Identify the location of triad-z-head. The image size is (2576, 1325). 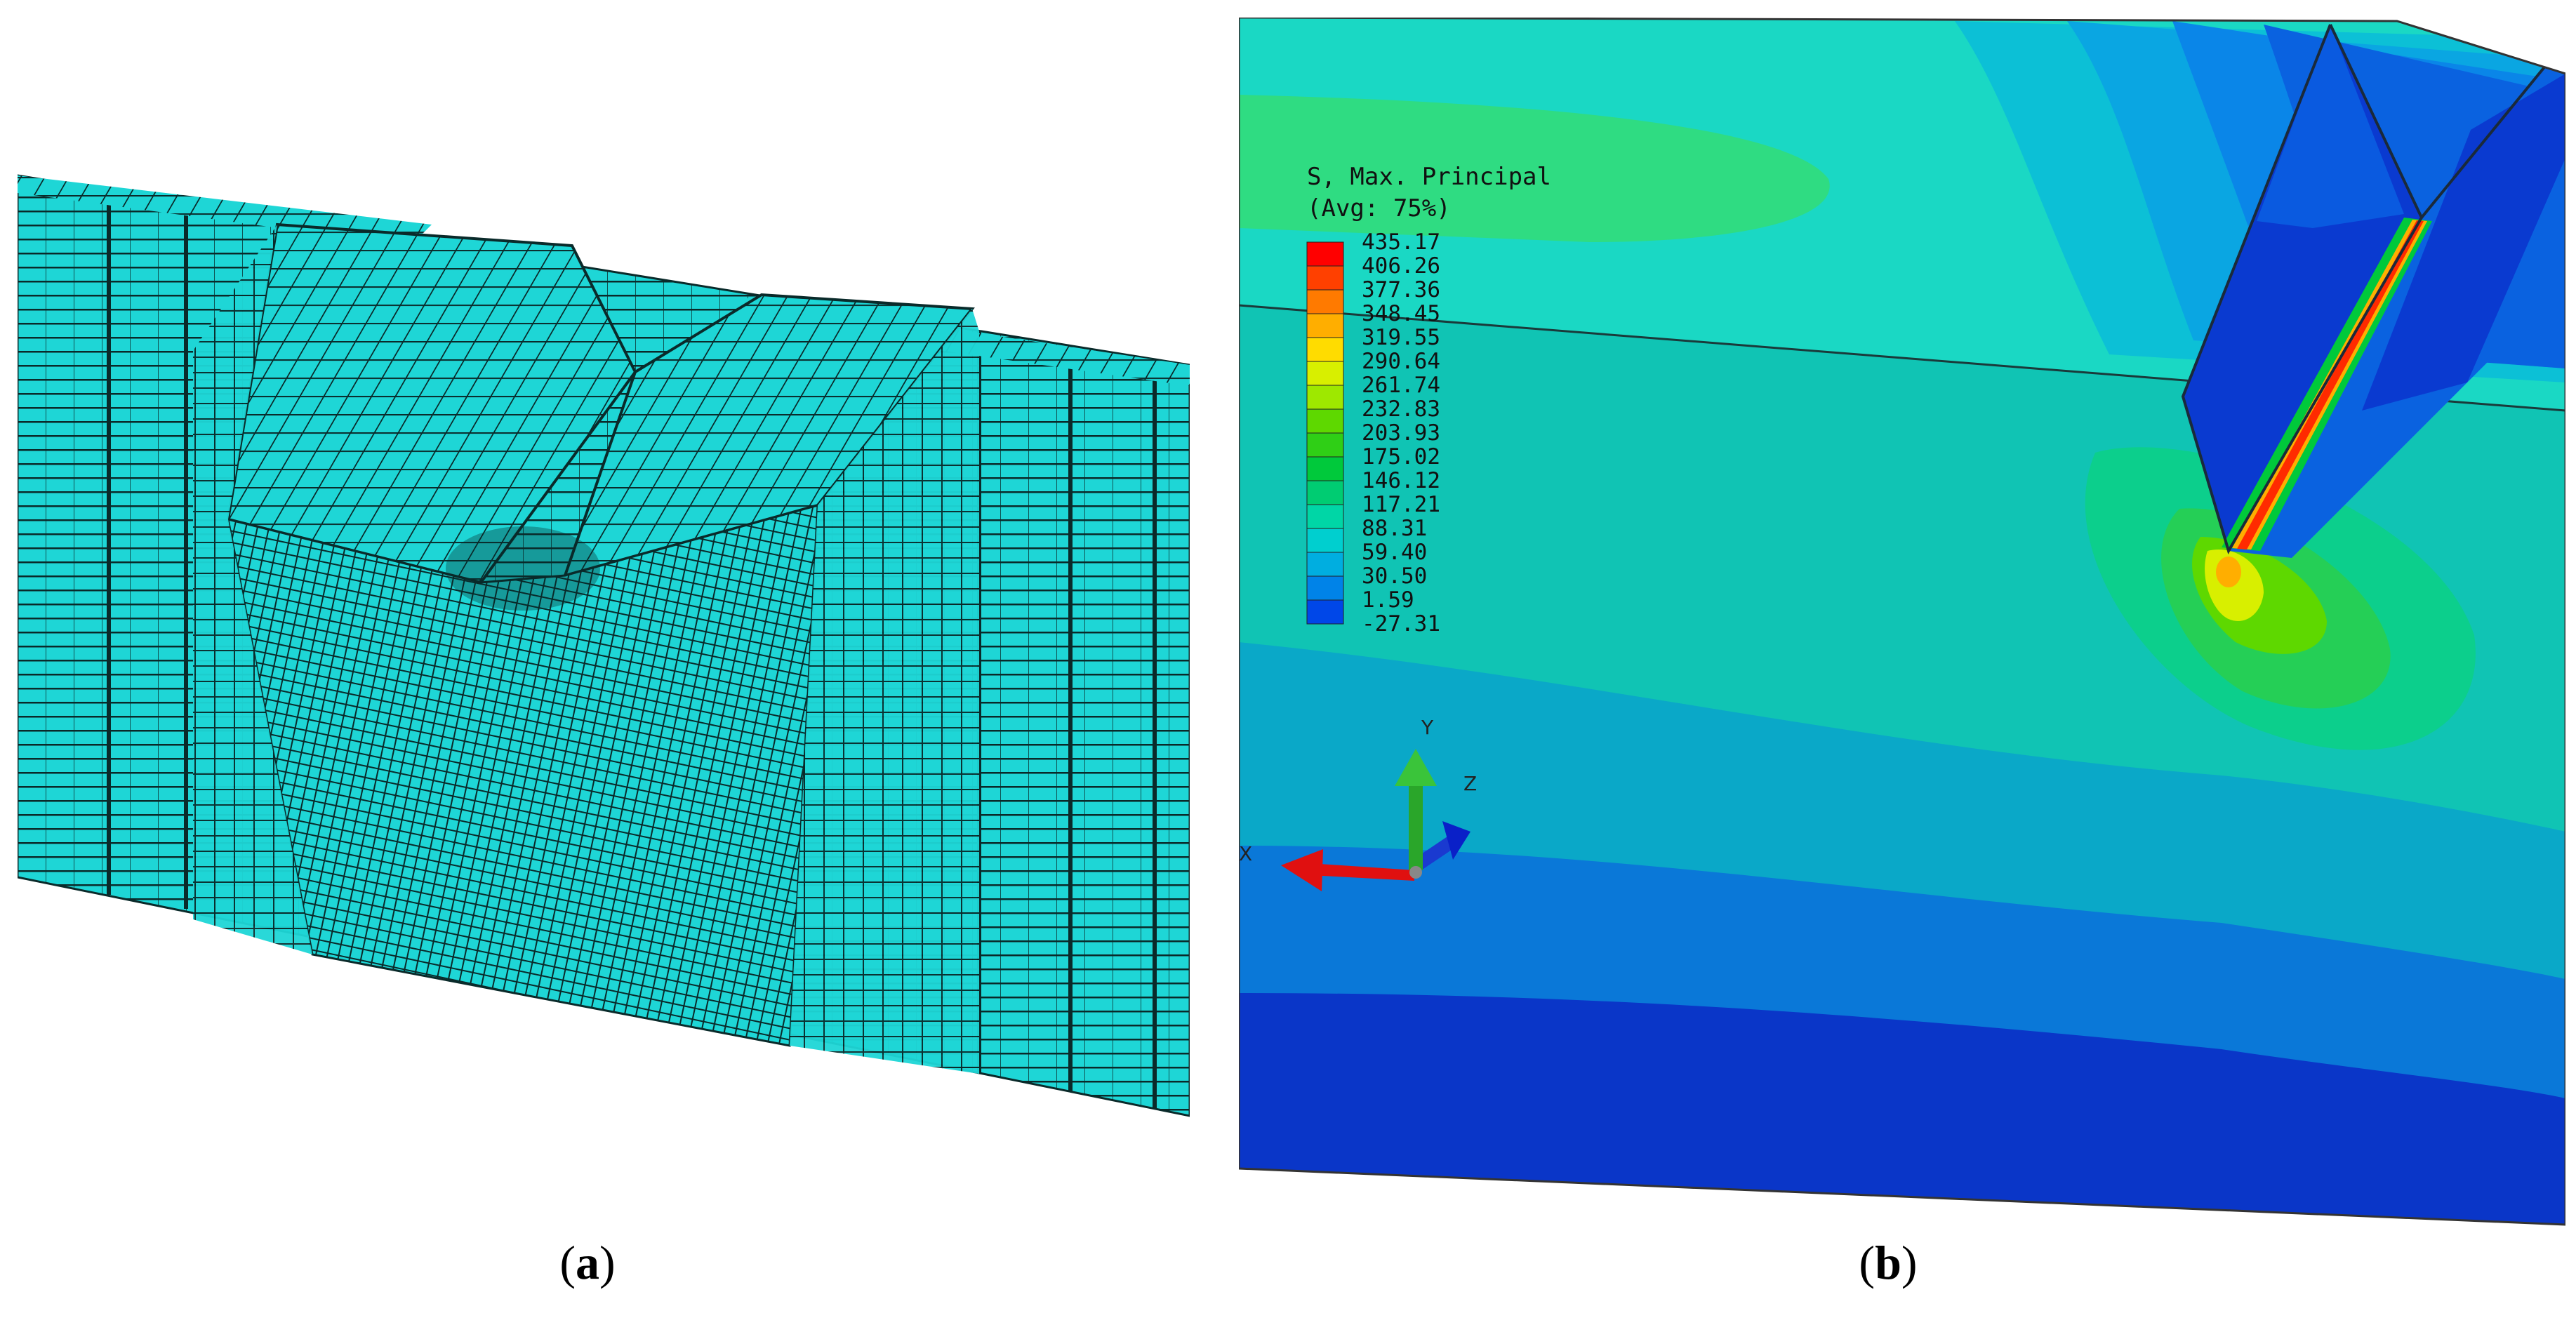
(1456, 841).